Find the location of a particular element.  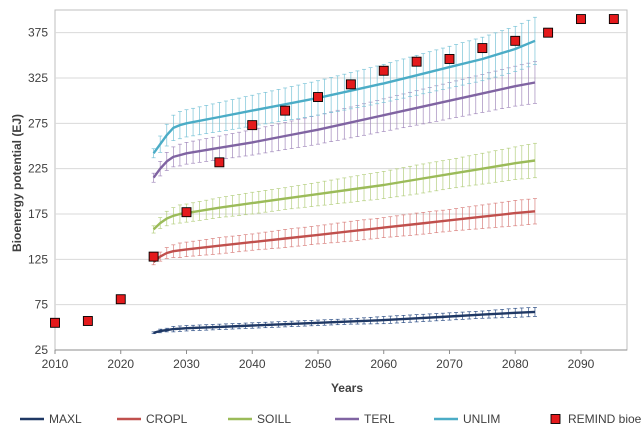

x-axis-title: Years is located at coordinates (347, 388).